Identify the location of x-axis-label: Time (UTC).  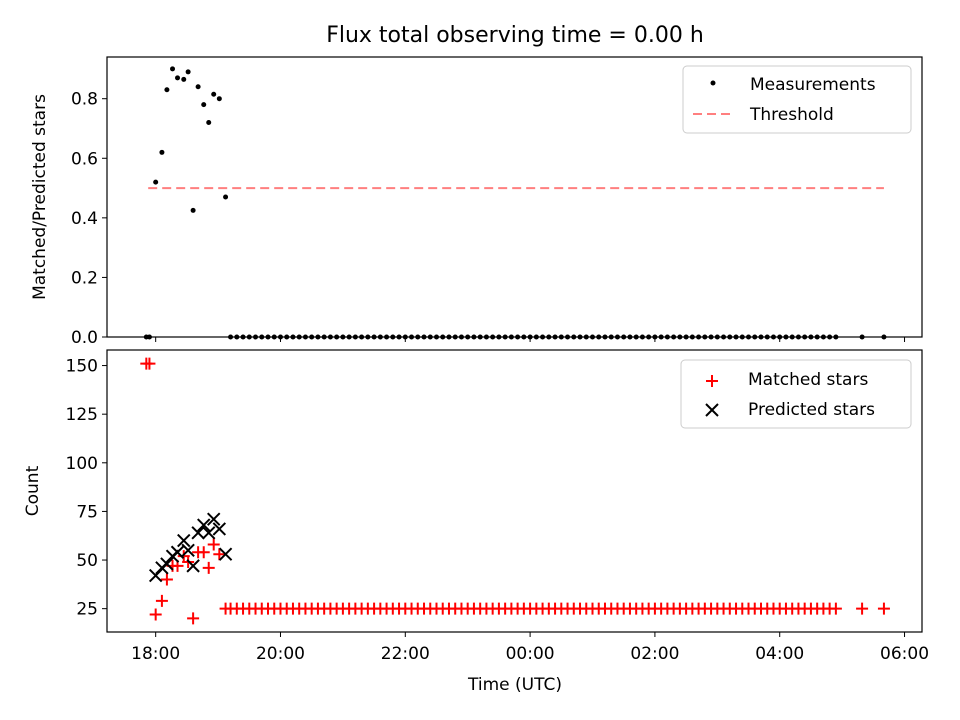
(514, 685).